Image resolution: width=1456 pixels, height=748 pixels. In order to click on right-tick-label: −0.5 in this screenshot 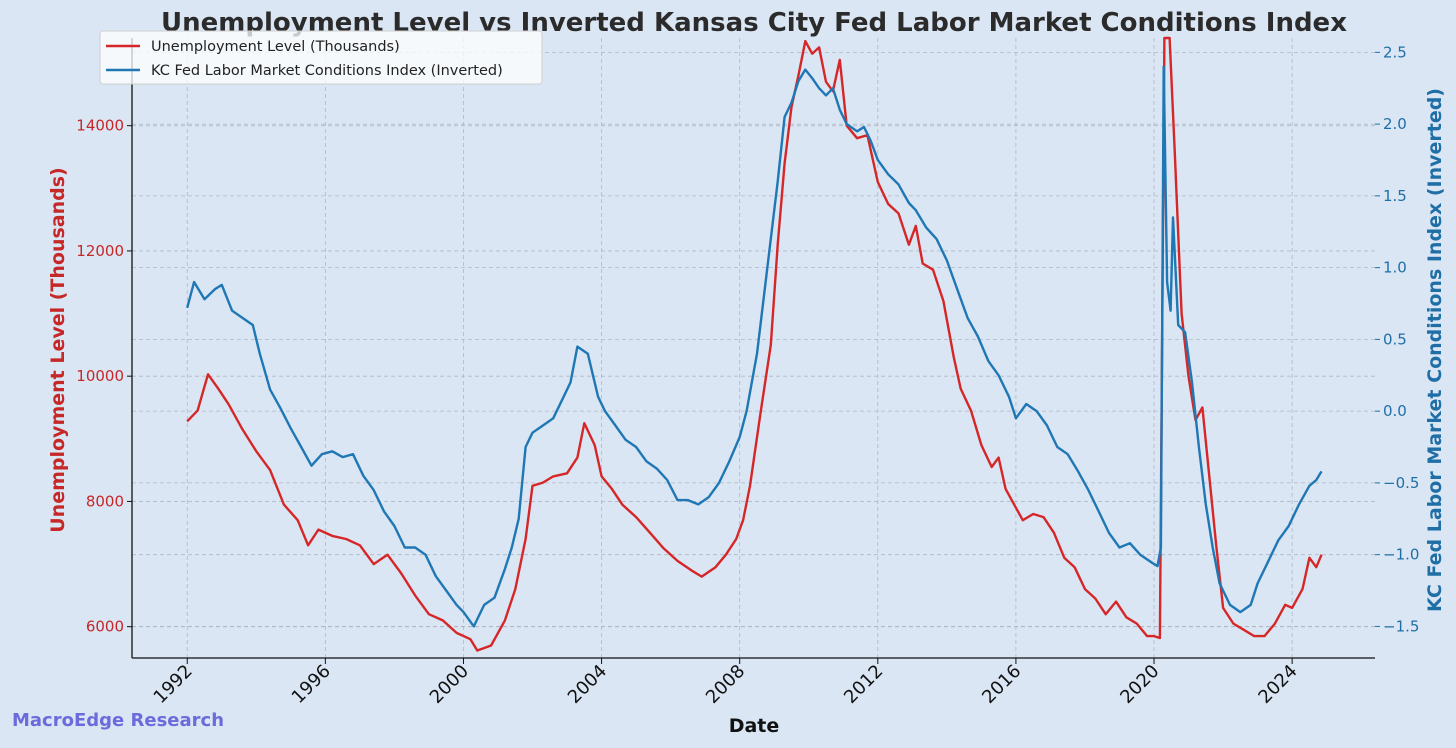, I will do `click(1401, 483)`.